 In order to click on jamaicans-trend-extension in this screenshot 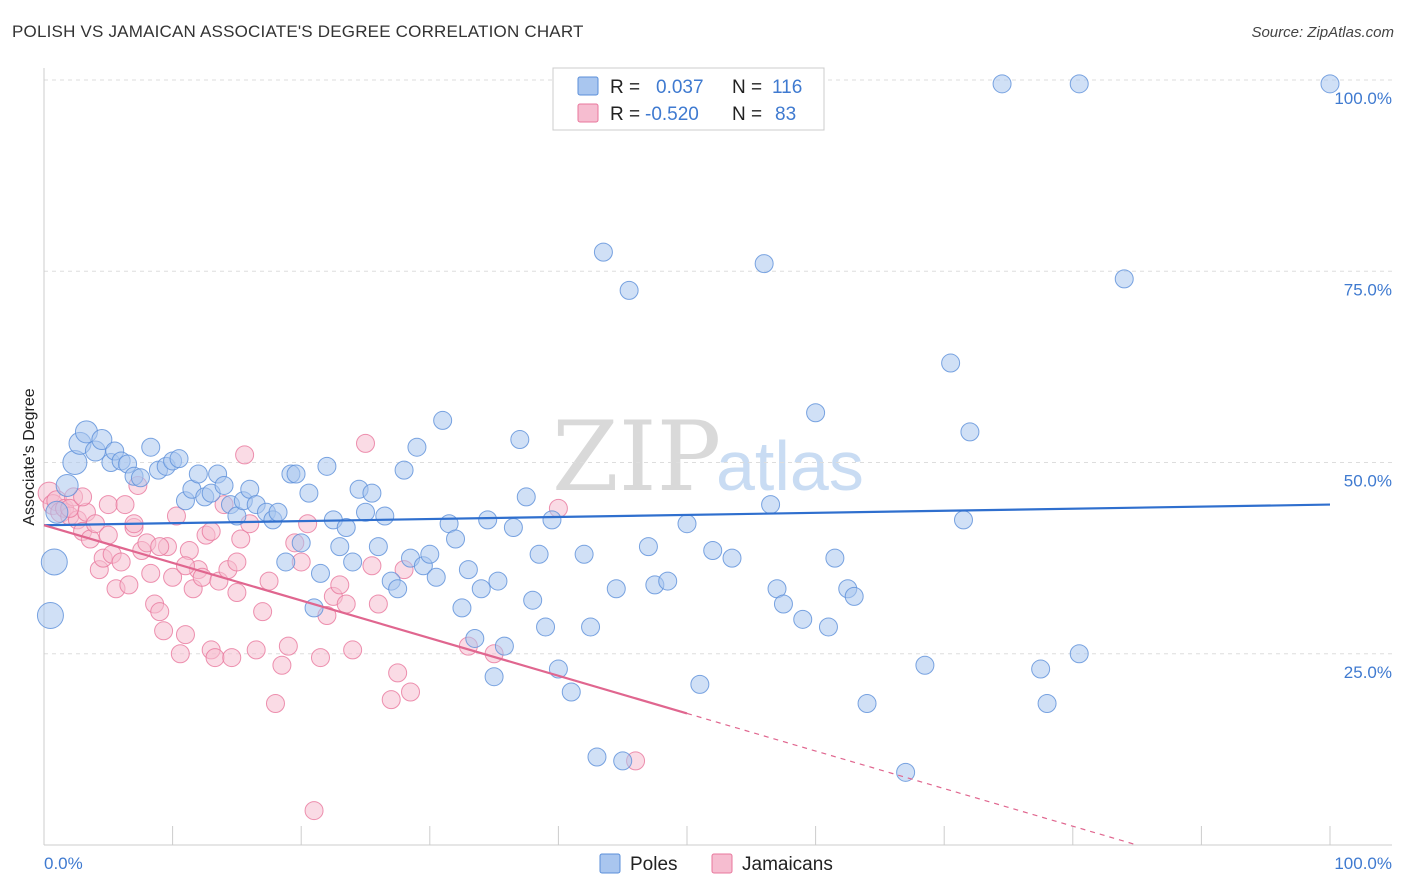, I will do `click(912, 779)`.